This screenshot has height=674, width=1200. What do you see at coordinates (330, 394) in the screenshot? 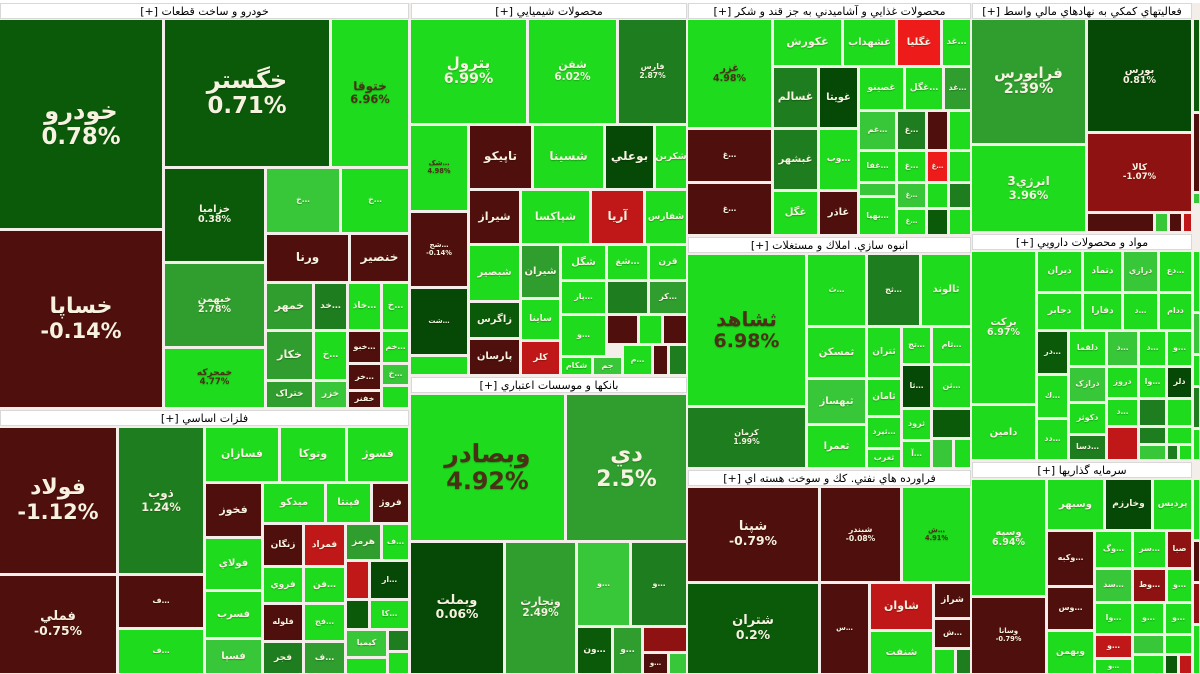
I see `treemap-tile: خزر` at bounding box center [330, 394].